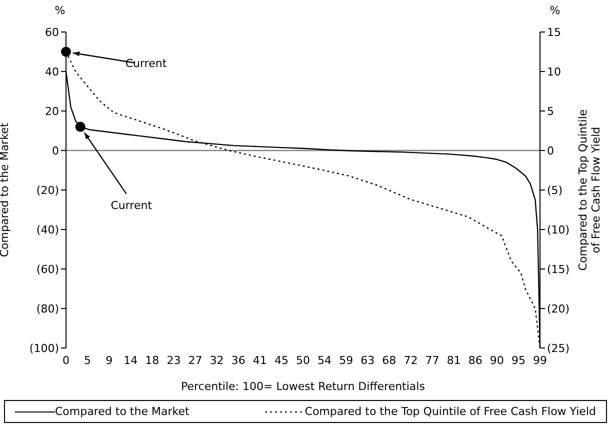 The image size is (611, 427). I want to click on y2-tick-label: 0, so click(550, 151).